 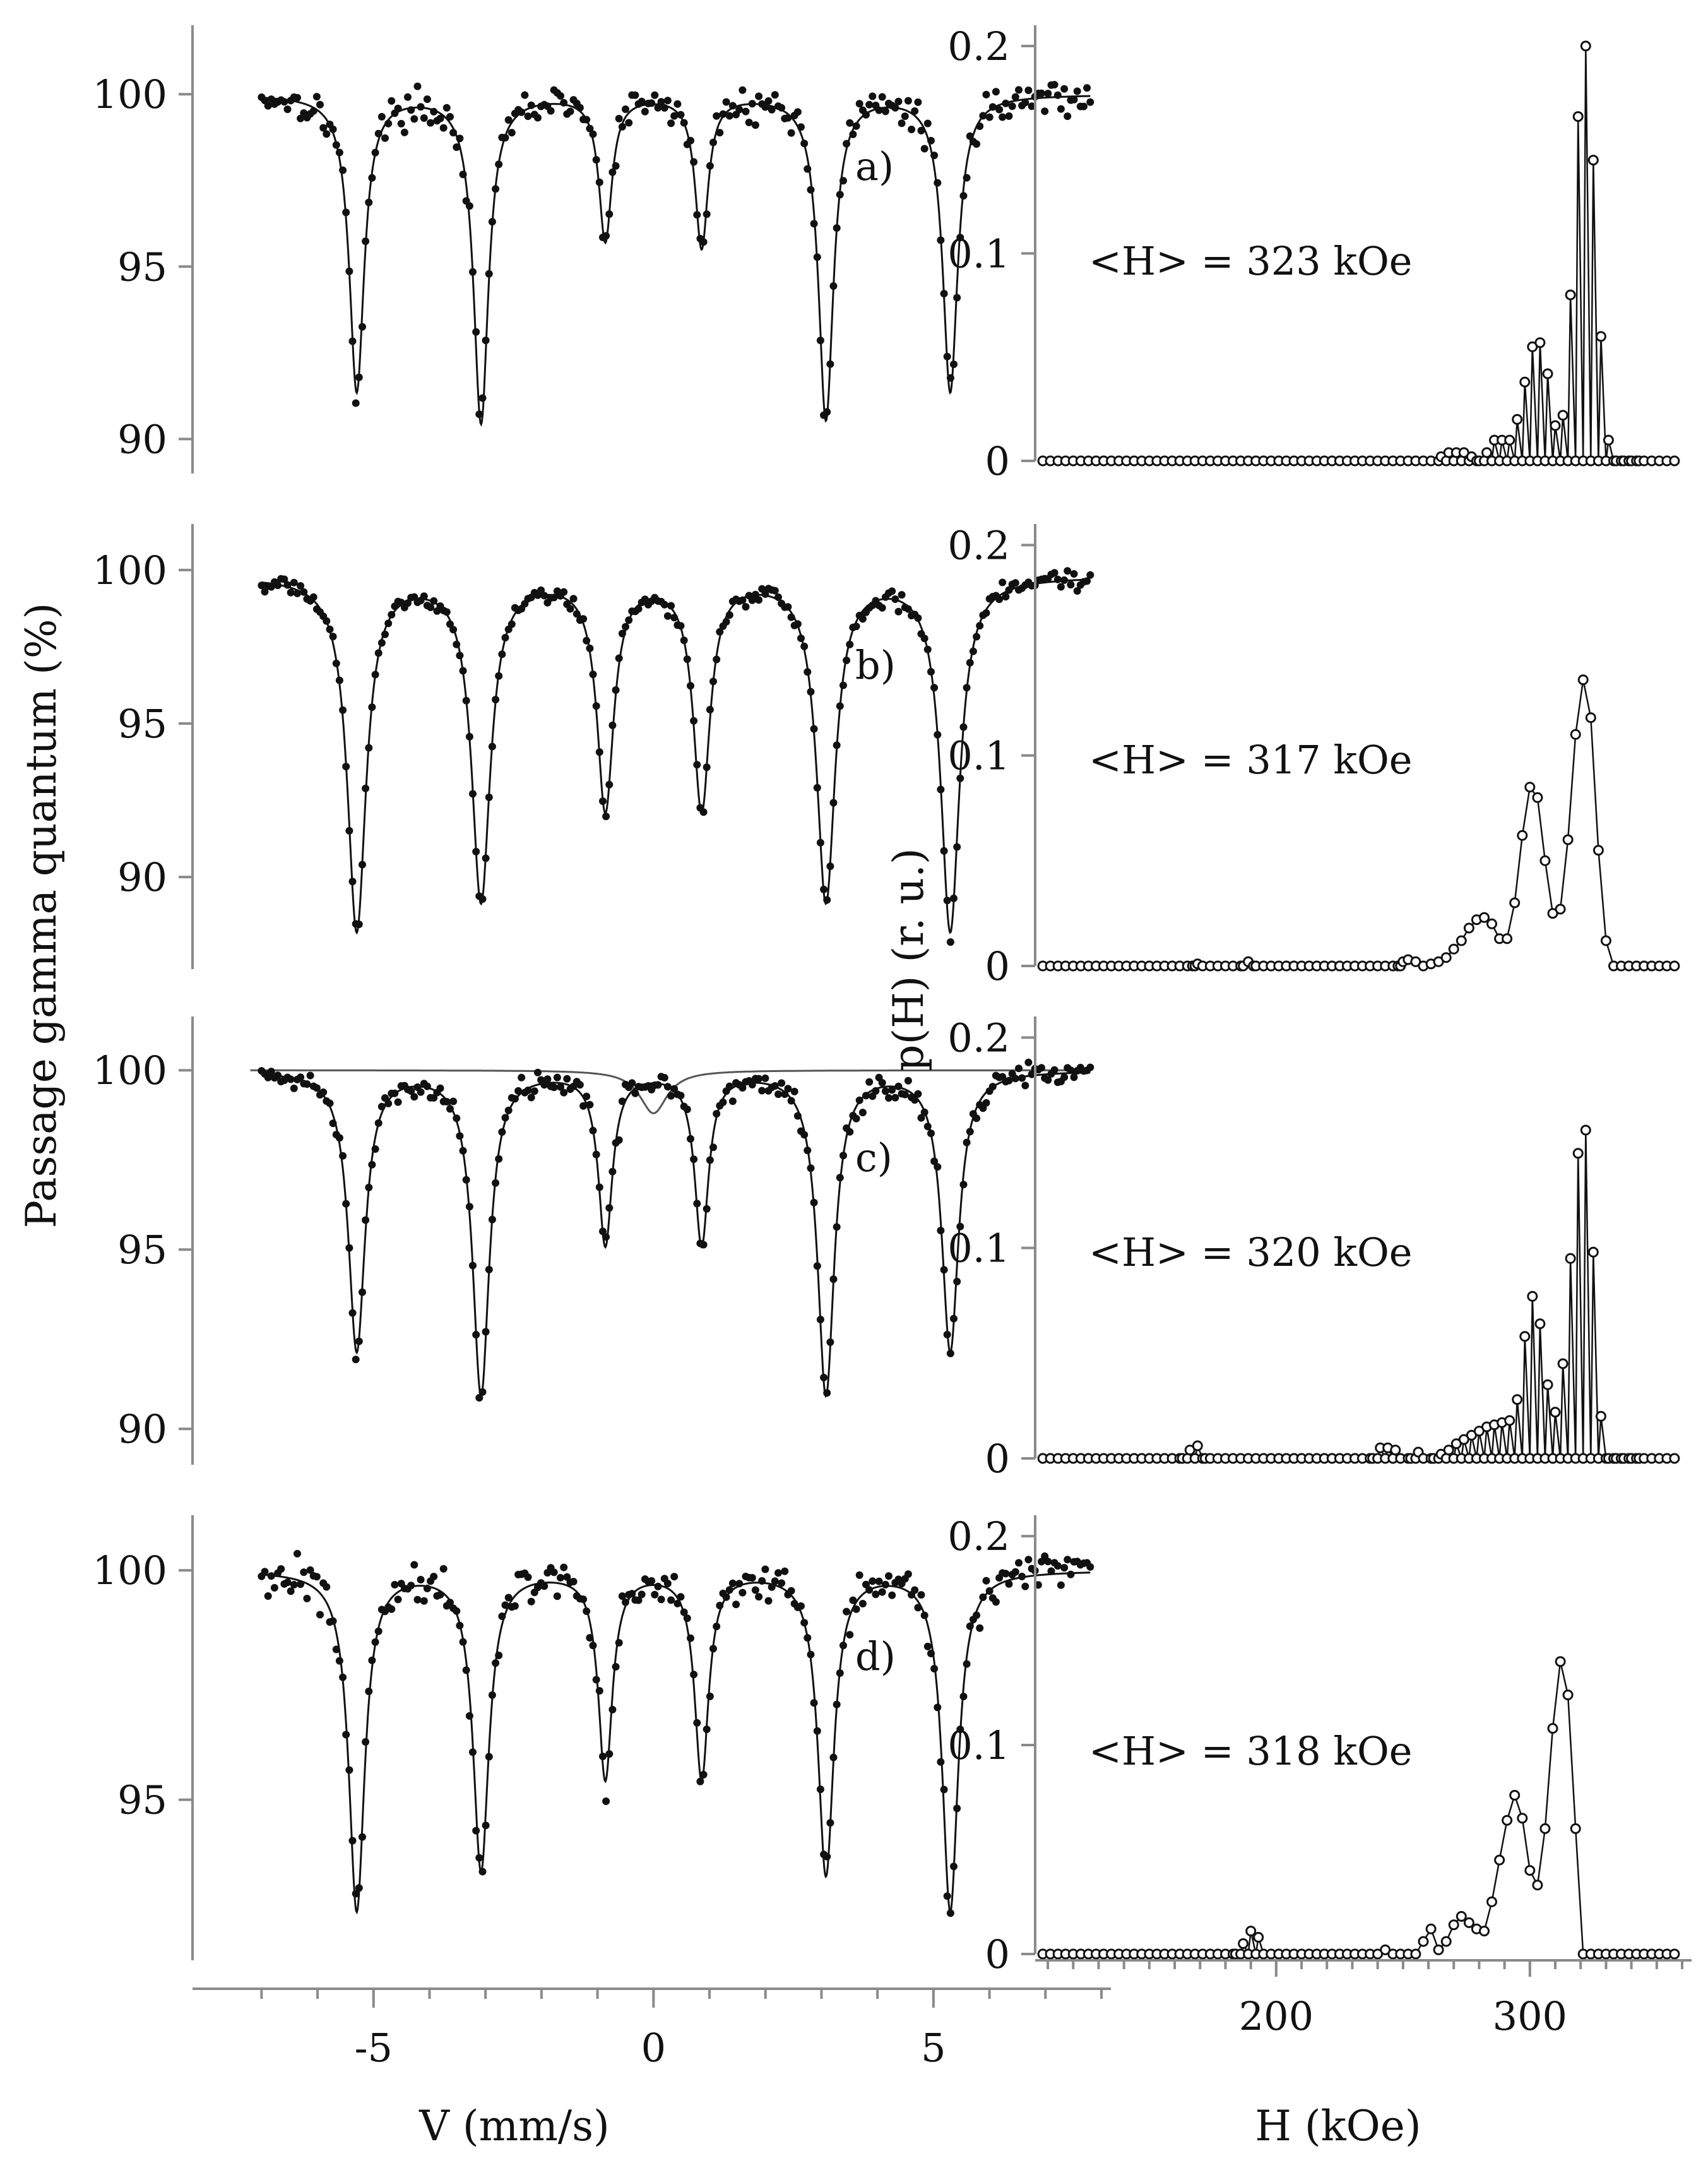 What do you see at coordinates (1268, 755) in the screenshot?
I see `distribution-panel-b: 0 0.1 0.2 b) <H> = 317 kOe` at bounding box center [1268, 755].